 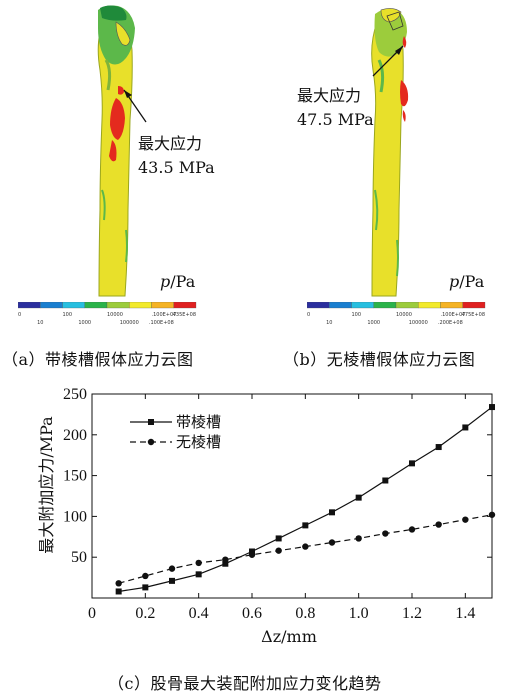 What do you see at coordinates (404, 315) in the screenshot?
I see `colorbar-tick-label: 10000` at bounding box center [404, 315].